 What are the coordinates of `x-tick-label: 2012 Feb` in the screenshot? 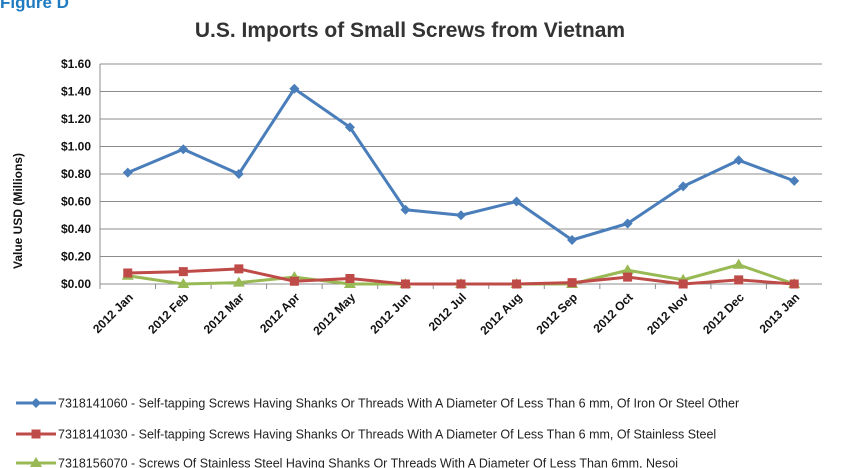 It's located at (168, 313).